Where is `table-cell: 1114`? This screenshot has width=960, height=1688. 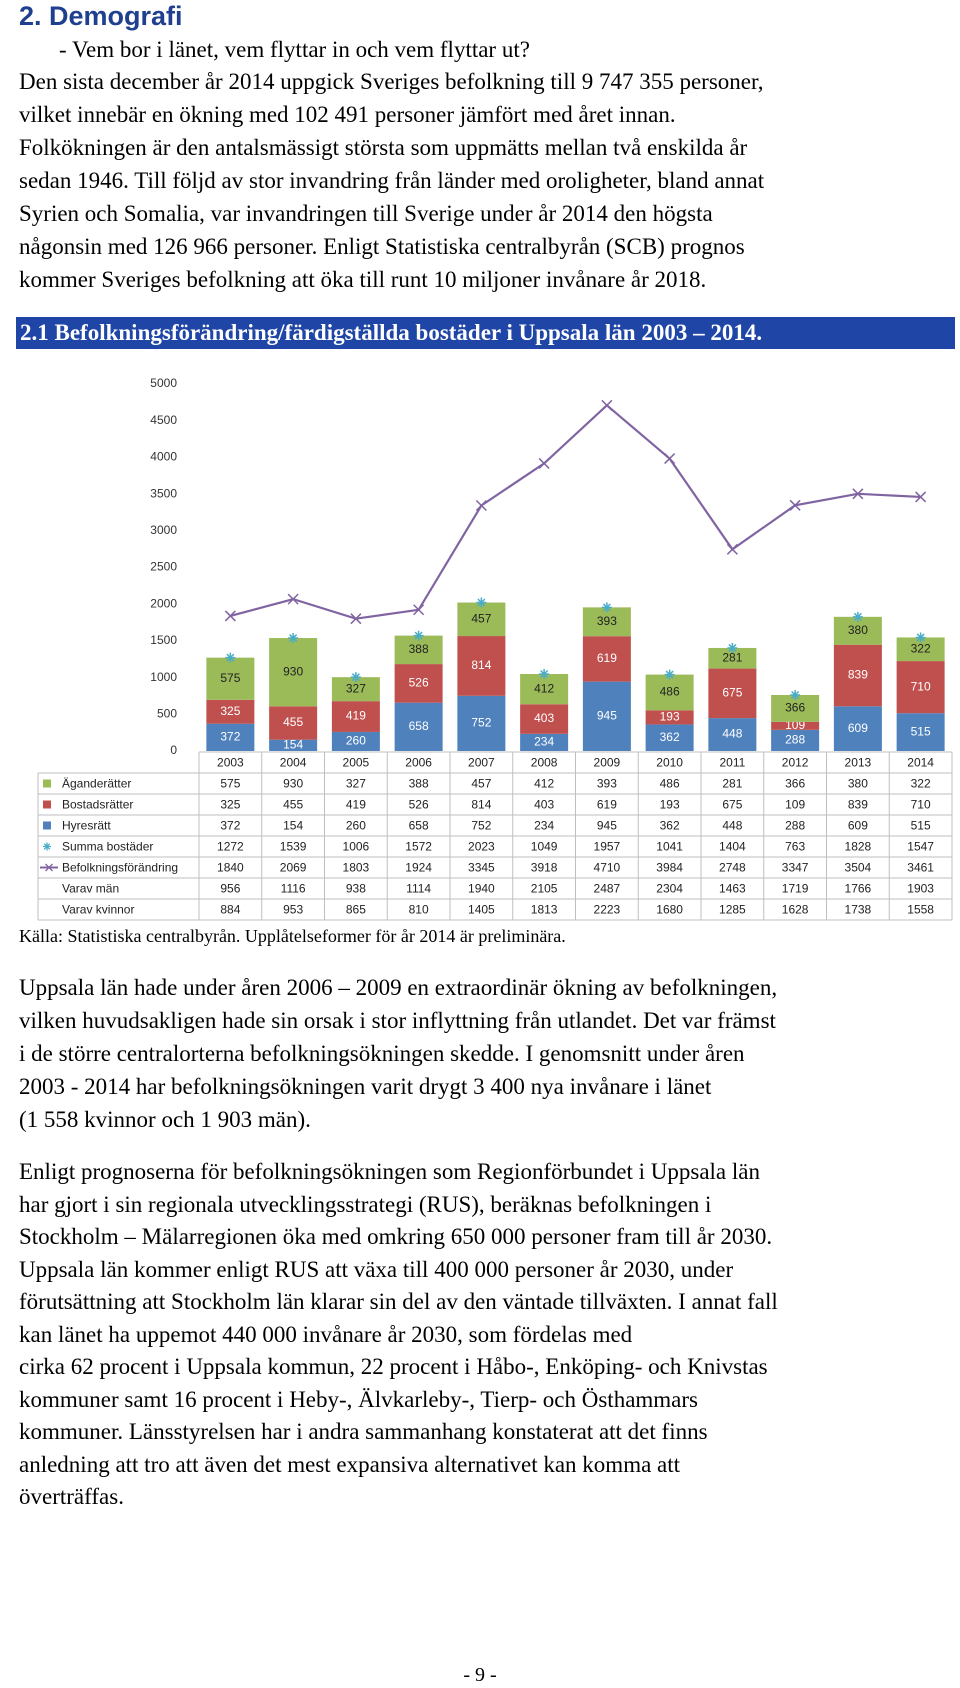
table-cell: 1114 is located at coordinates (418, 889).